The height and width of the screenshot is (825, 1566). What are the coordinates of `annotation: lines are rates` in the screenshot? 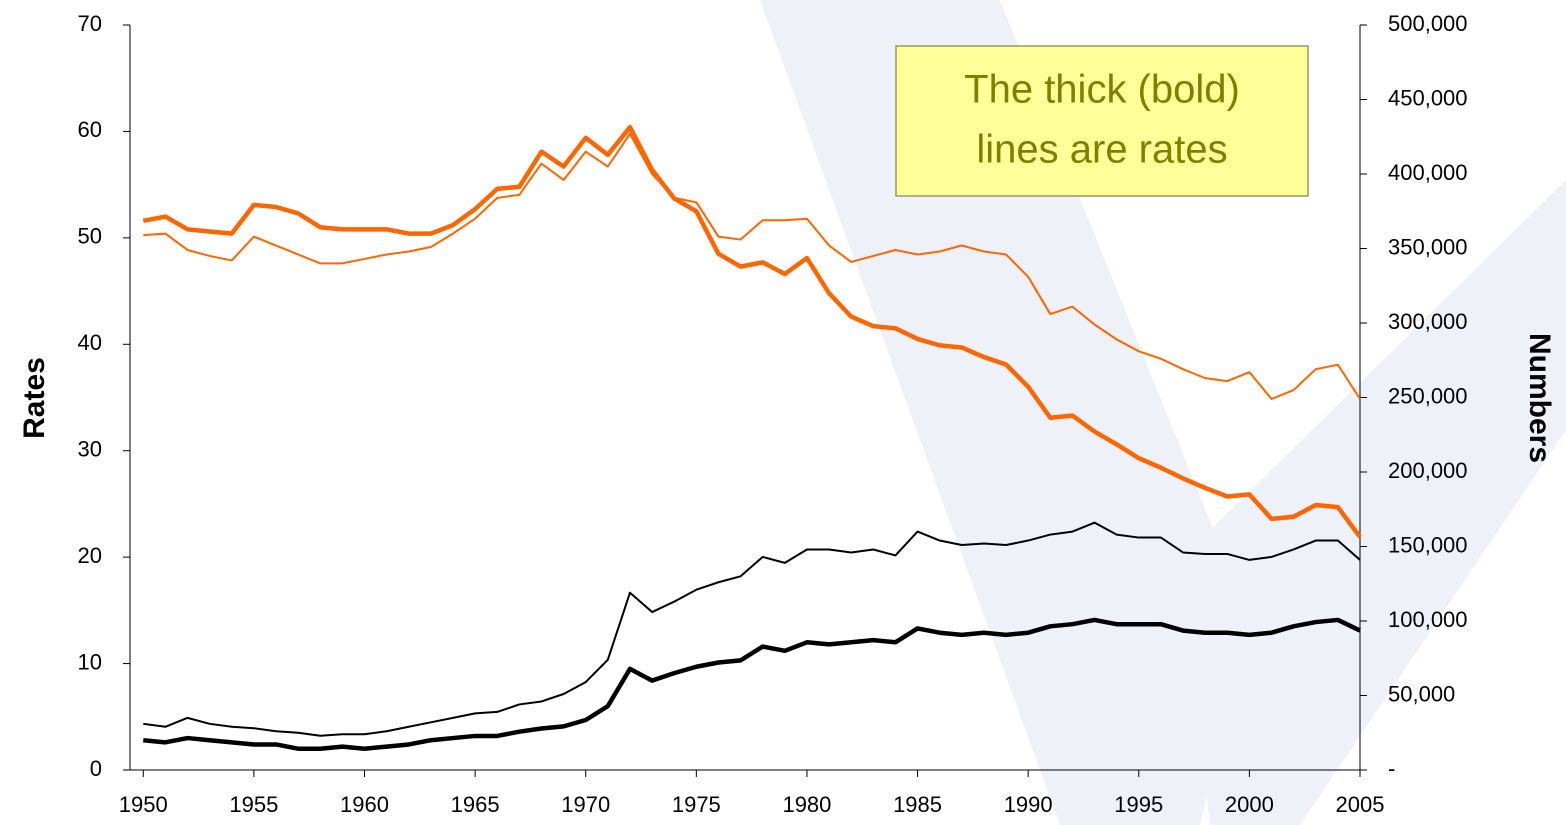 It's located at (1101, 150).